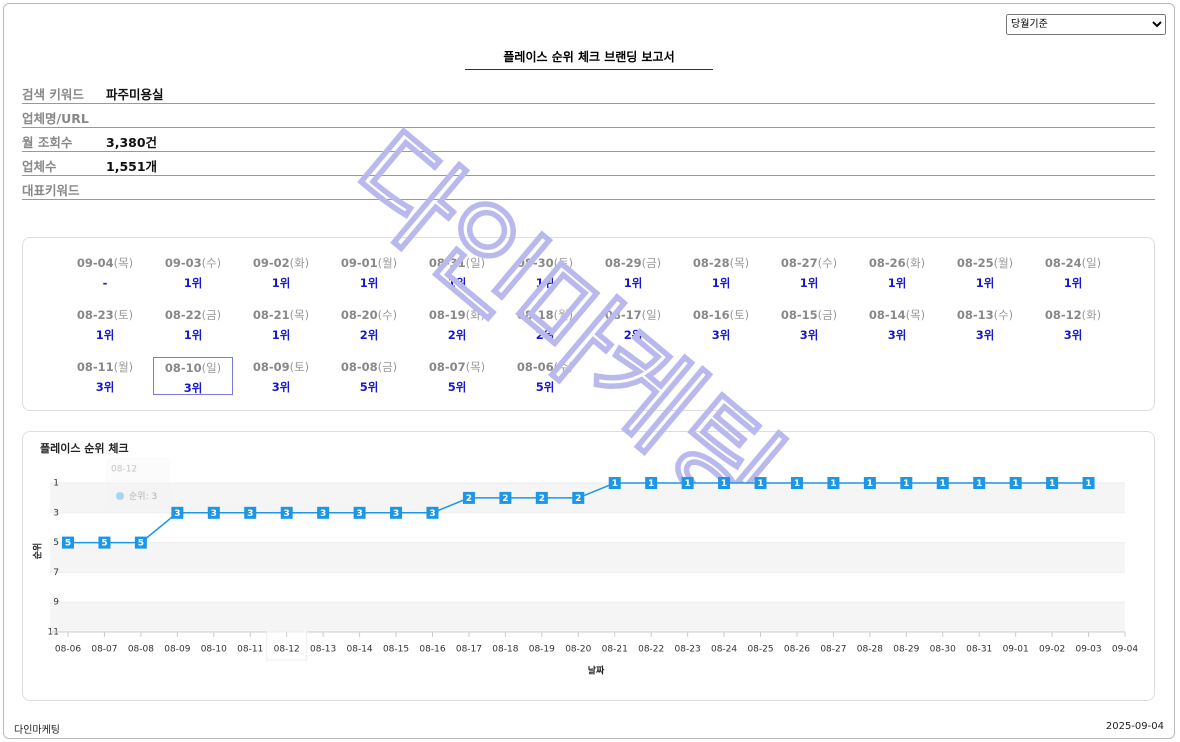 The height and width of the screenshot is (742, 1180). I want to click on calendar-cell: 08-27(수) 1위, so click(809, 272).